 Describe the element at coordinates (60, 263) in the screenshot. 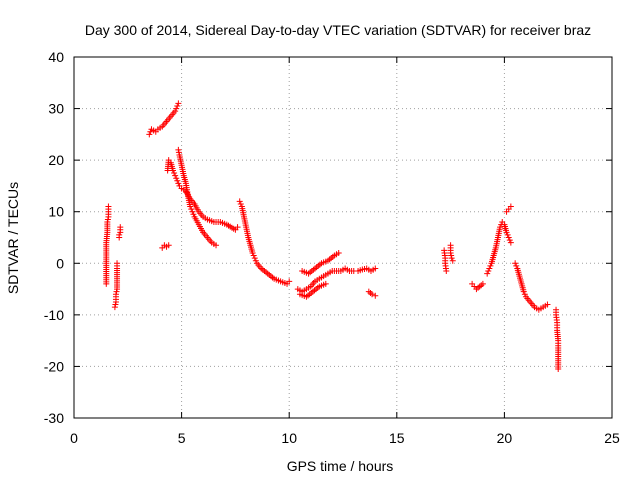

I see `y-tick-label: 0` at that location.